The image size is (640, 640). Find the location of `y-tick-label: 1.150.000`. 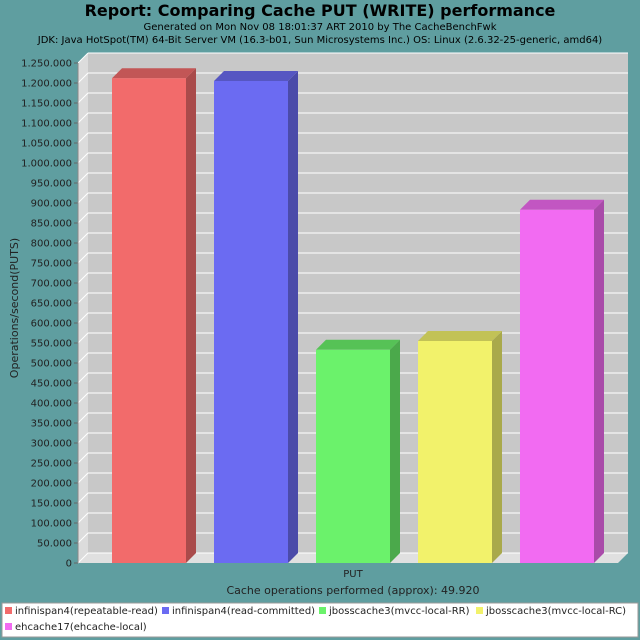

y-tick-label: 1.150.000 is located at coordinates (46, 104).